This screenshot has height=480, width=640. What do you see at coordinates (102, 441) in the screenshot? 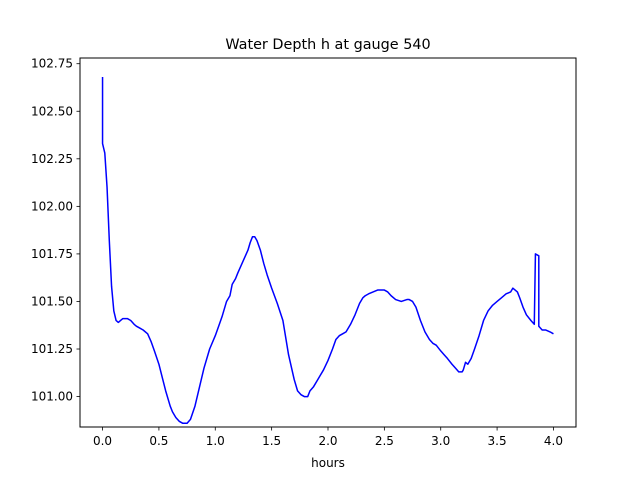
I see `x-tick-label: 0.0` at bounding box center [102, 441].